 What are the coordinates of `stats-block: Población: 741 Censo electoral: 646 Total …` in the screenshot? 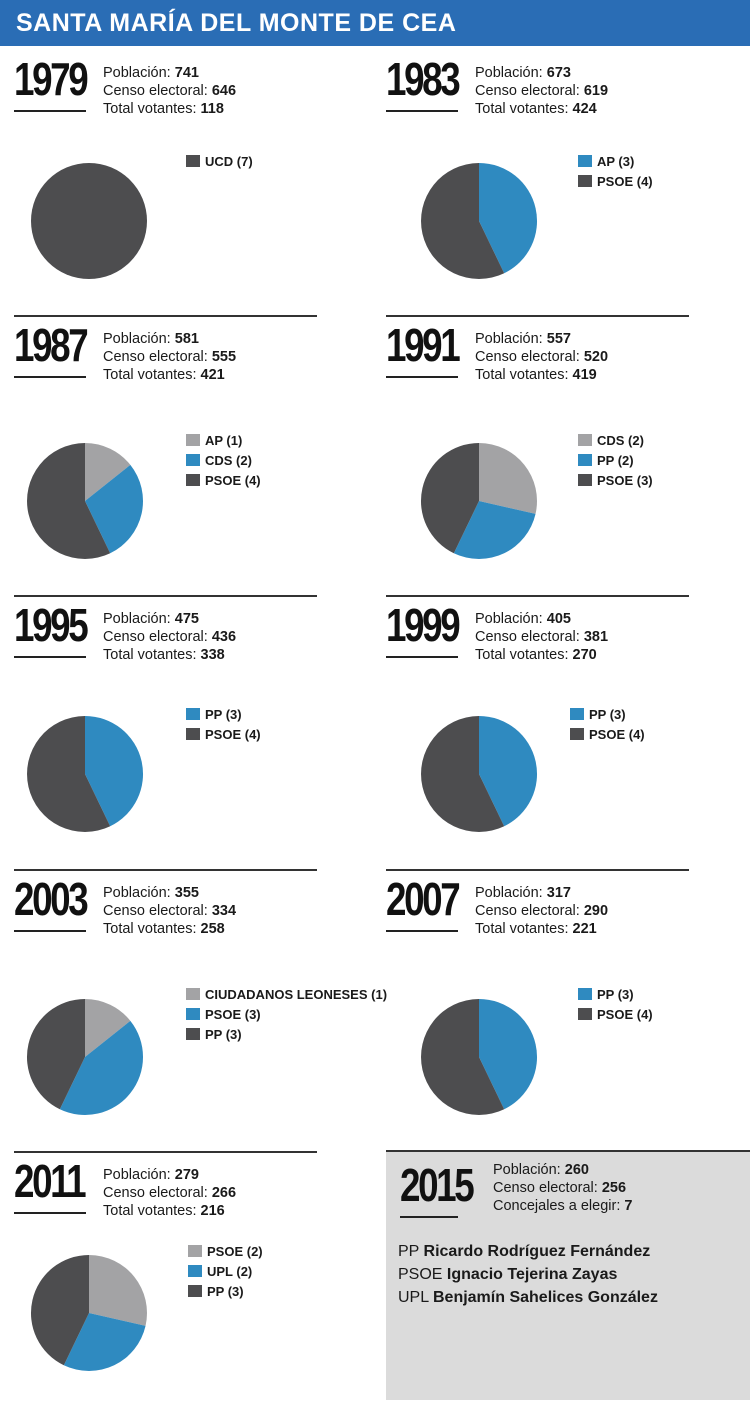 It's located at (169, 91).